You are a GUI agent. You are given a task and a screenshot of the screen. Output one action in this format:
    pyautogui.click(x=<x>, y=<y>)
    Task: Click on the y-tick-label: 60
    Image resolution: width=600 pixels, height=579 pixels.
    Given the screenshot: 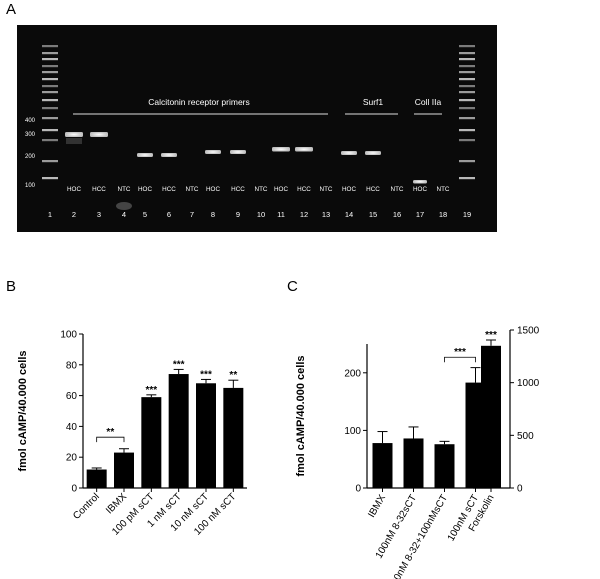 What is the action you would take?
    pyautogui.click(x=72, y=396)
    